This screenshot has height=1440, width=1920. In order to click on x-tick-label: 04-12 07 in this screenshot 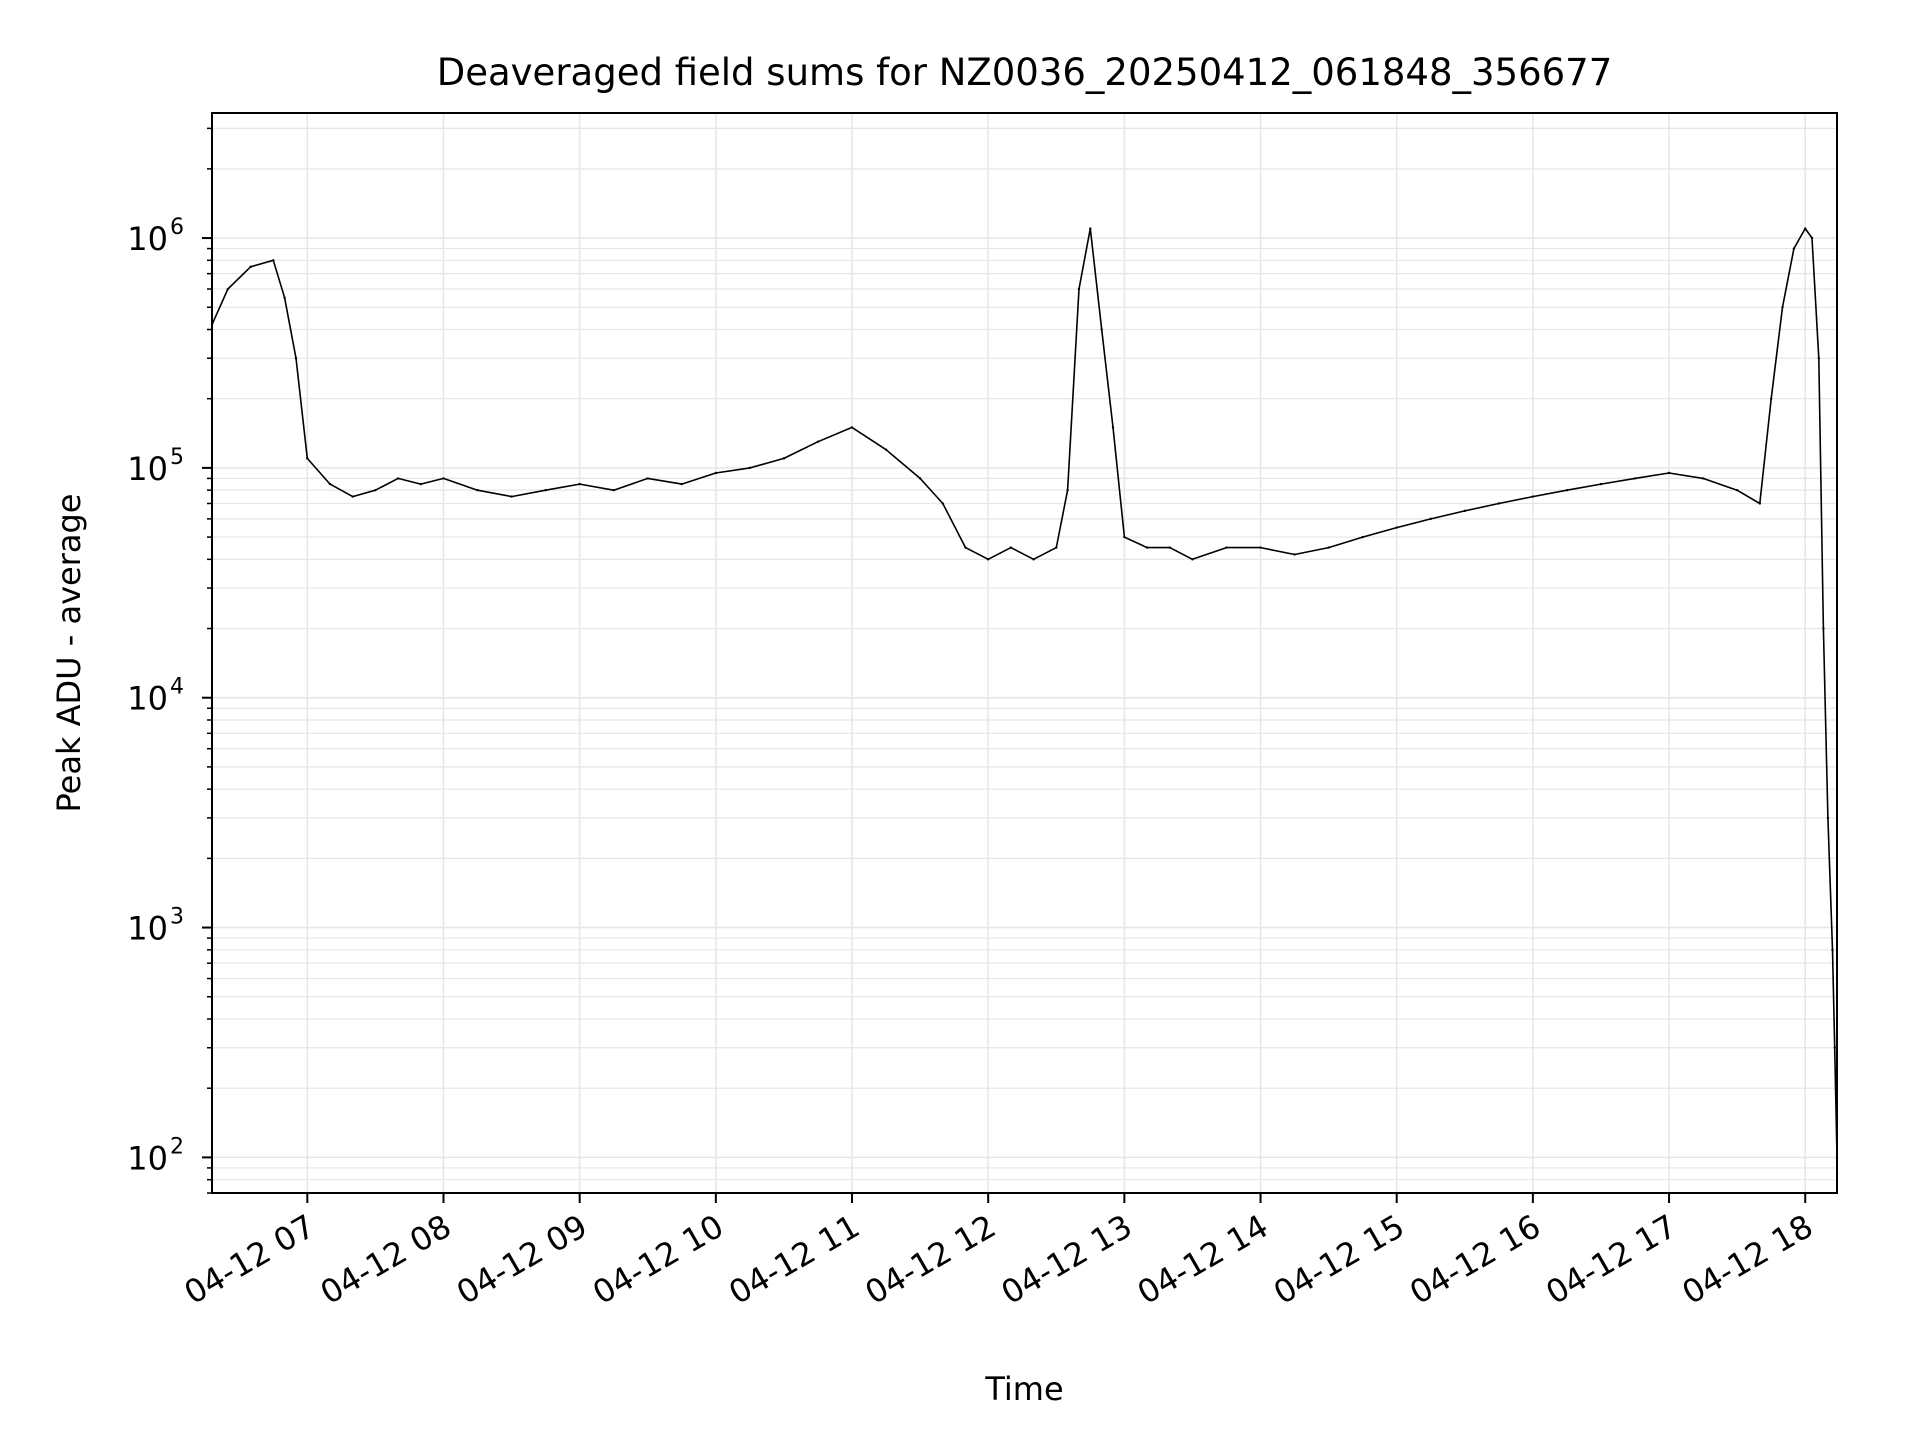, I will do `click(250, 1259)`.